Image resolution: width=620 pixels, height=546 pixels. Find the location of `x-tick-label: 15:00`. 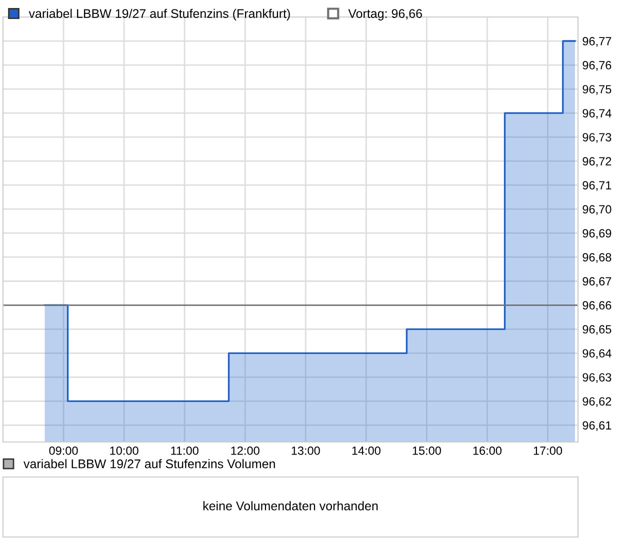

x-tick-label: 15:00 is located at coordinates (426, 450).